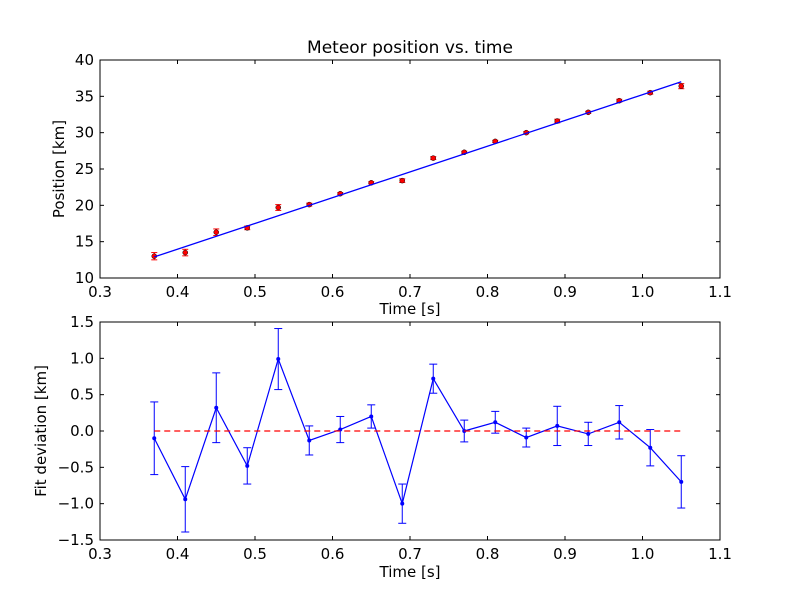 This screenshot has width=800, height=600. I want to click on position-plot-y-tick-label: 20, so click(84, 205).